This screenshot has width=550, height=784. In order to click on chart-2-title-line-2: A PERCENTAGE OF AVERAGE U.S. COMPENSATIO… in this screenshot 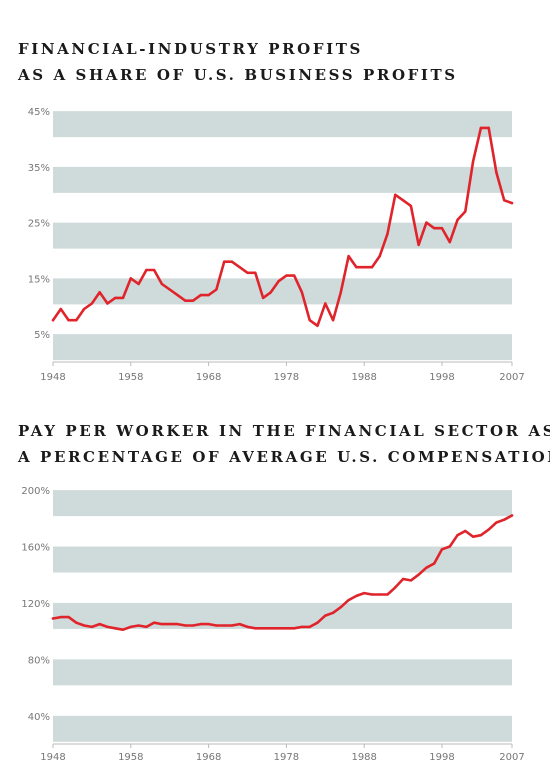, I will do `click(284, 457)`.